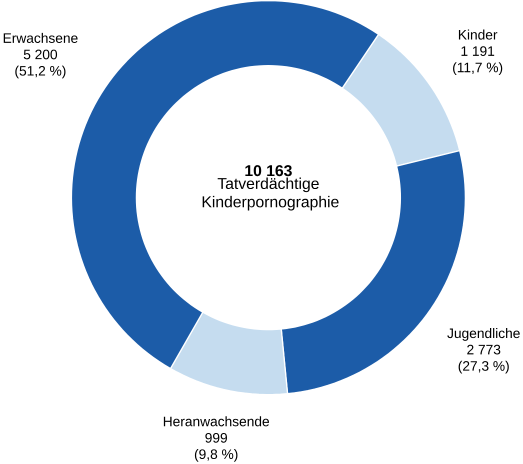 This screenshot has height=464, width=523. Describe the element at coordinates (40, 71) in the screenshot. I see `text: (51,2 %)` at that location.